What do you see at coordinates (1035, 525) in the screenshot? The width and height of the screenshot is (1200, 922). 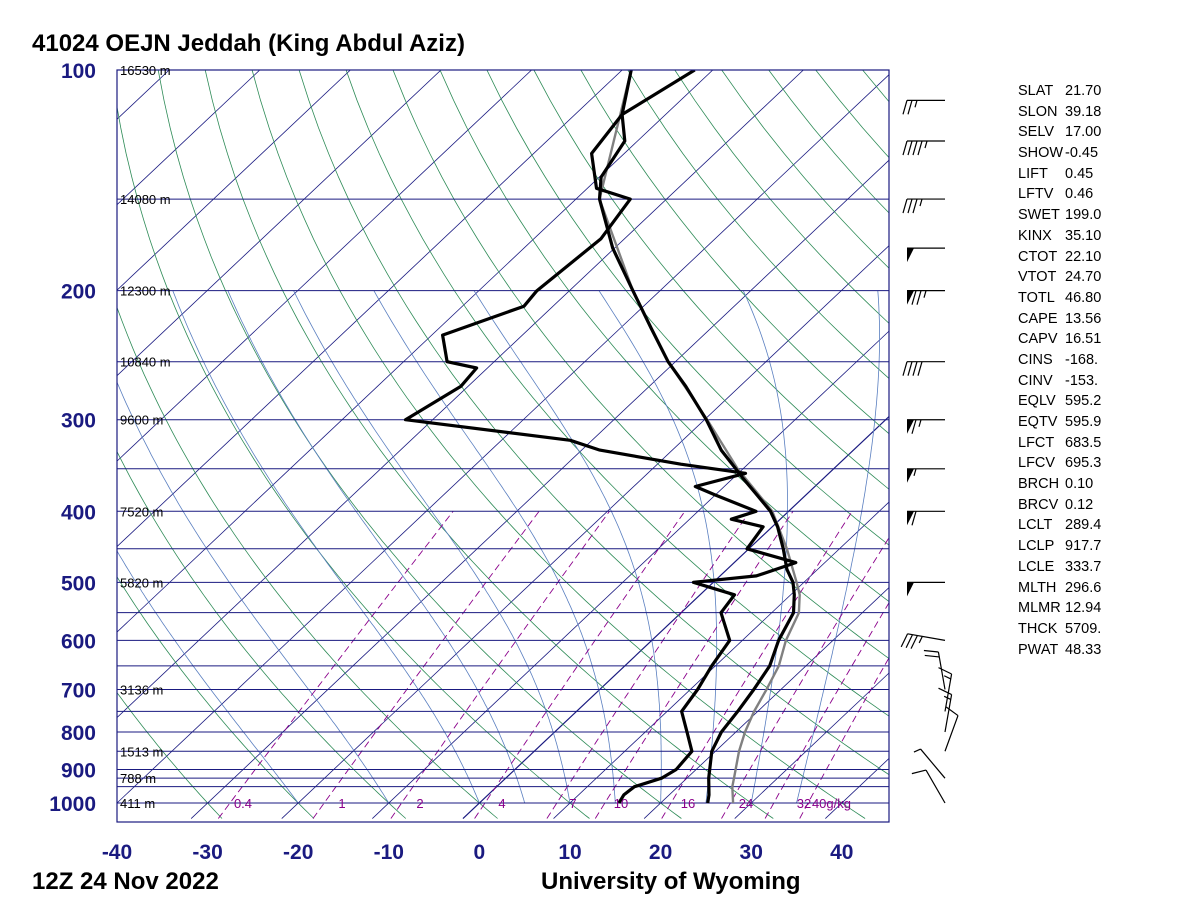 I see `index-name: LCLT` at bounding box center [1035, 525].